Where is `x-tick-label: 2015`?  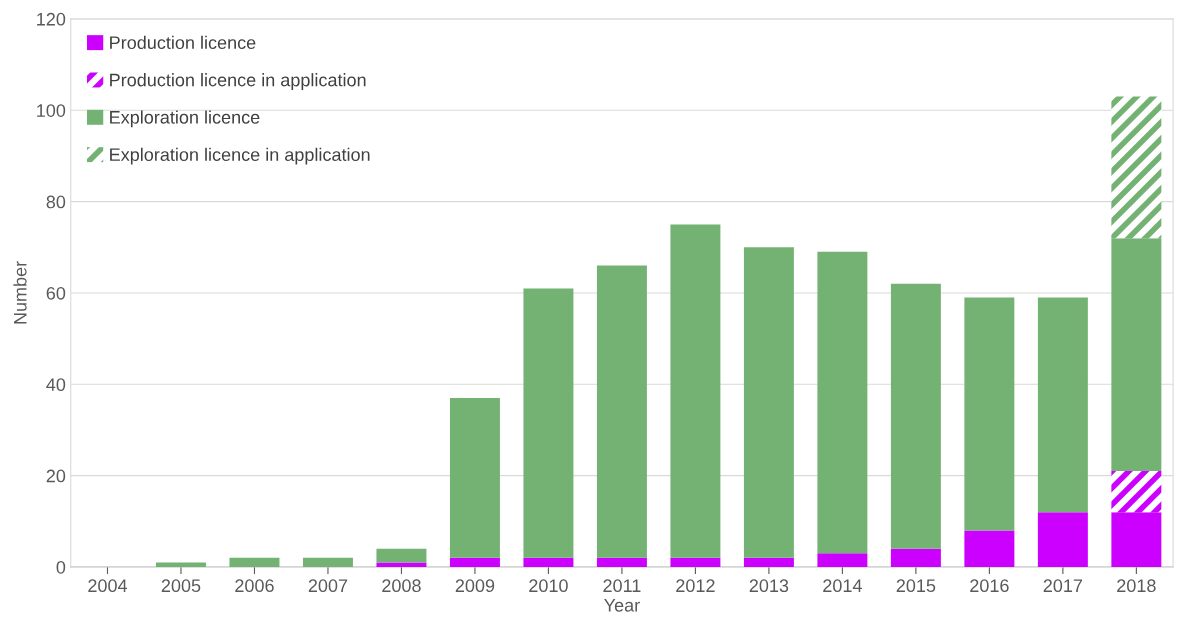 x-tick-label: 2015 is located at coordinates (916, 586).